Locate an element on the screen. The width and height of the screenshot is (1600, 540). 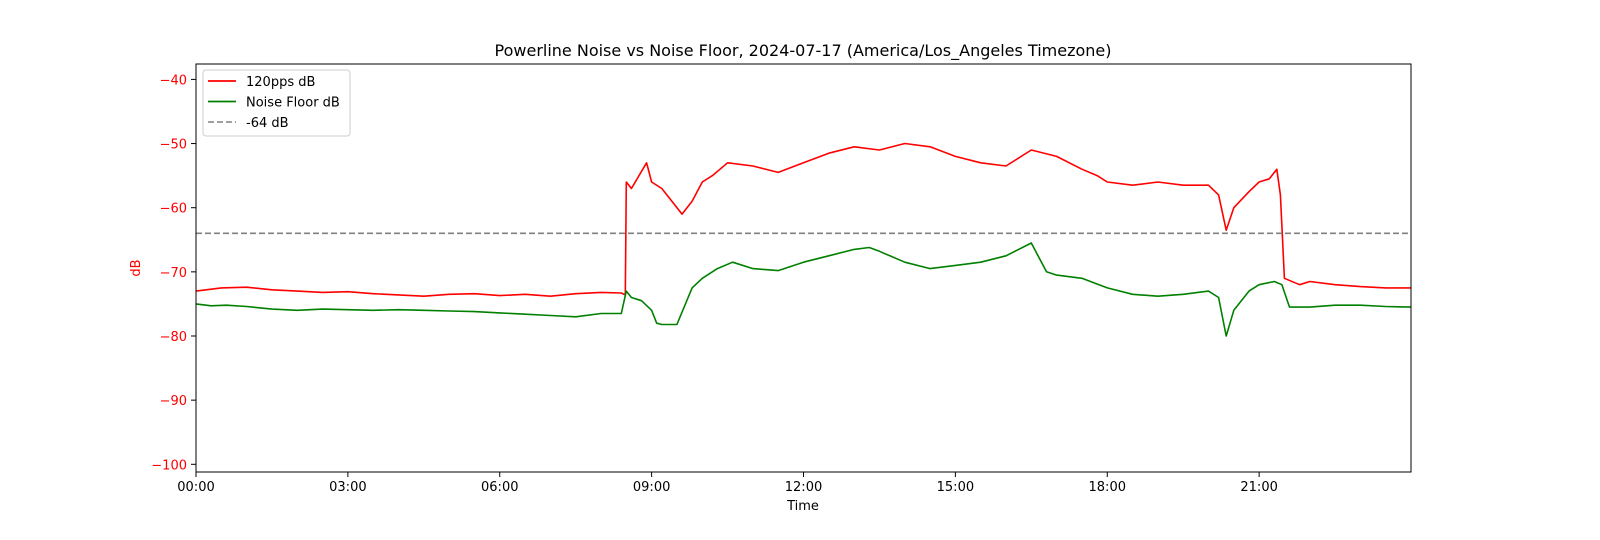
y-tick-label: −50 is located at coordinates (173, 145).